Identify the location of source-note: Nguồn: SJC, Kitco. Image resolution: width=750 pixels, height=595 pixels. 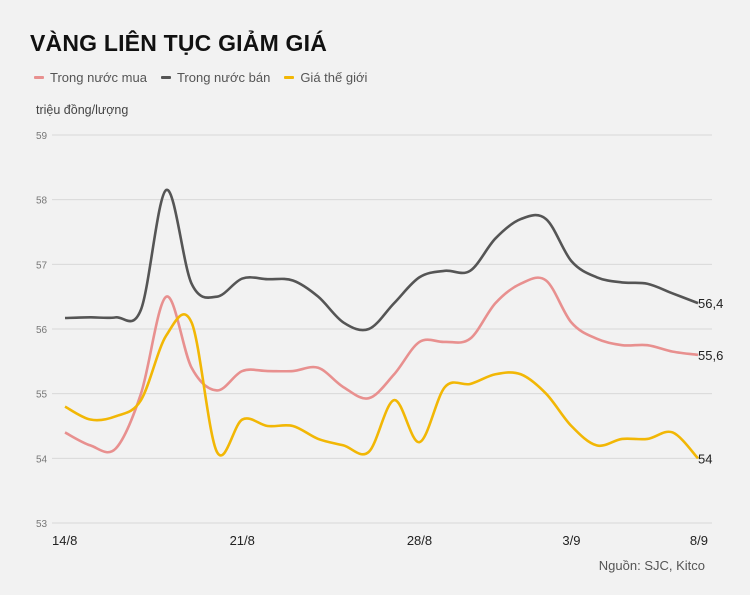
(651, 565).